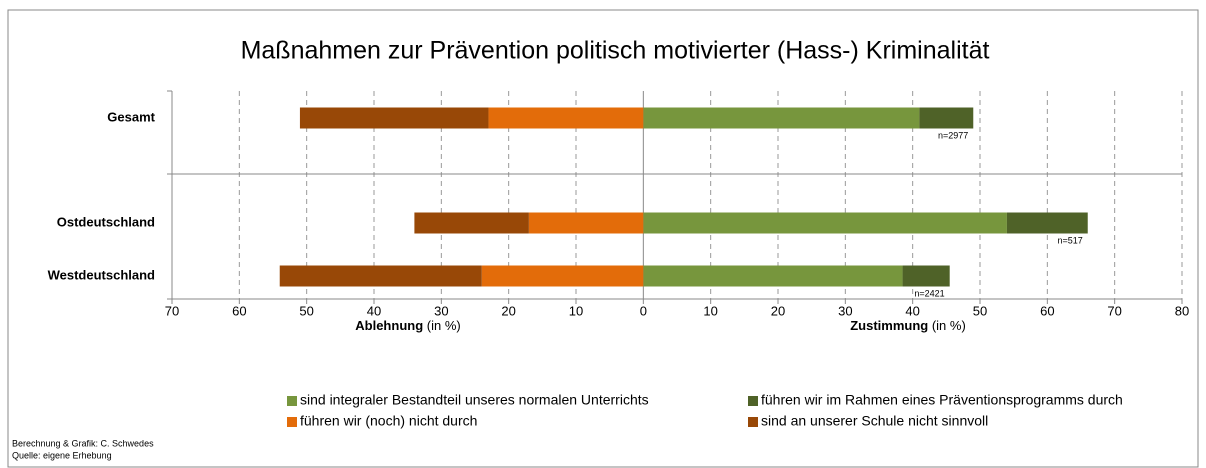  Describe the element at coordinates (889, 325) in the screenshot. I see `axis-label-bold: Zustimmung` at that location.